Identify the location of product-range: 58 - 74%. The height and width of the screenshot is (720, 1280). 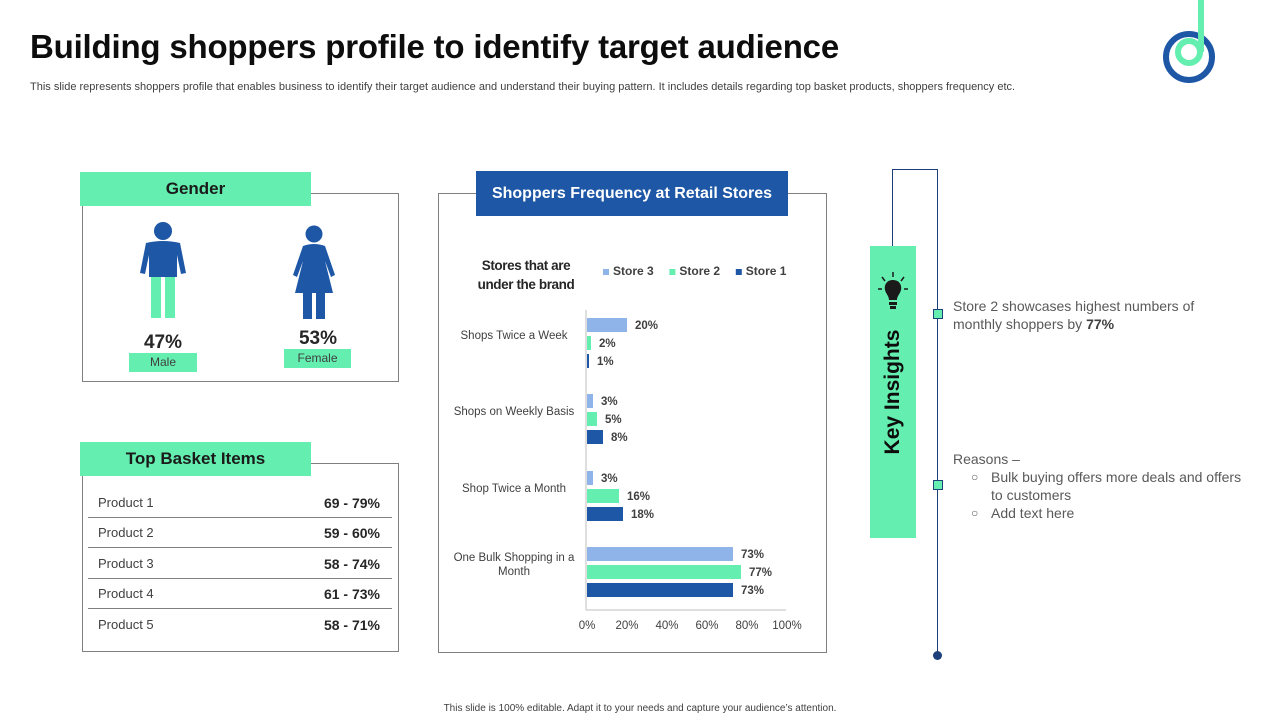
(351, 564).